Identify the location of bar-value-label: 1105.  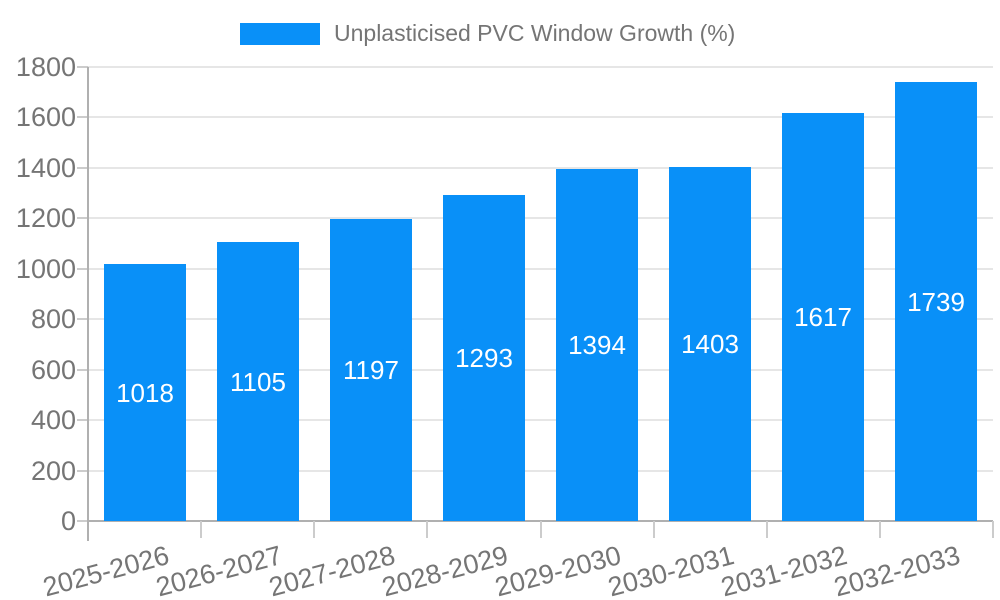
(258, 381).